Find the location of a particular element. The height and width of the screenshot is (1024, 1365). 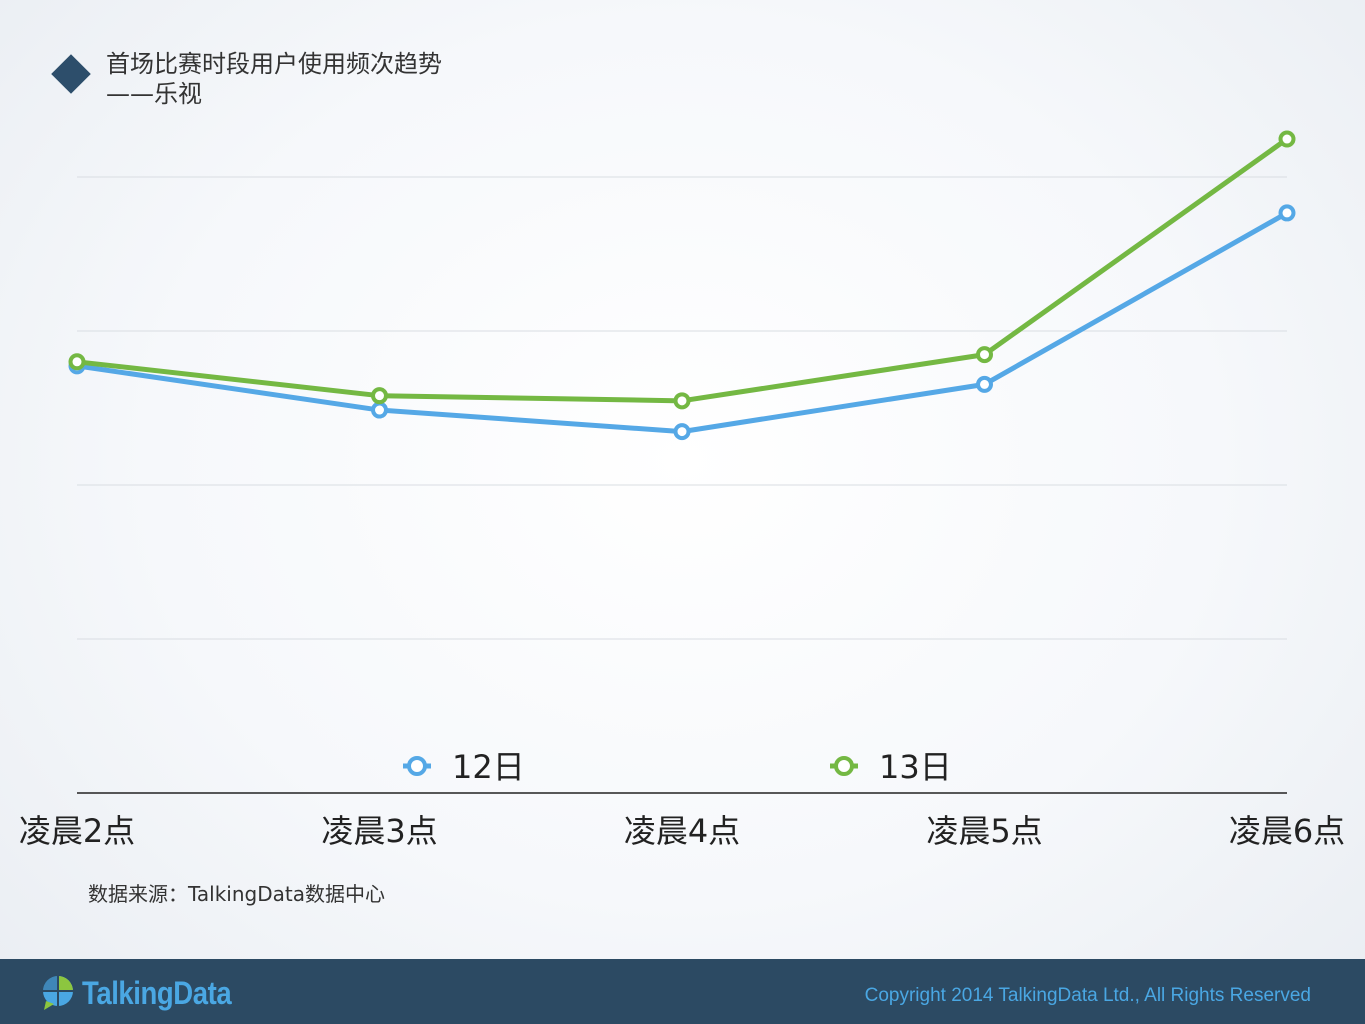

talkingdata-logo-icon is located at coordinates (58, 993).